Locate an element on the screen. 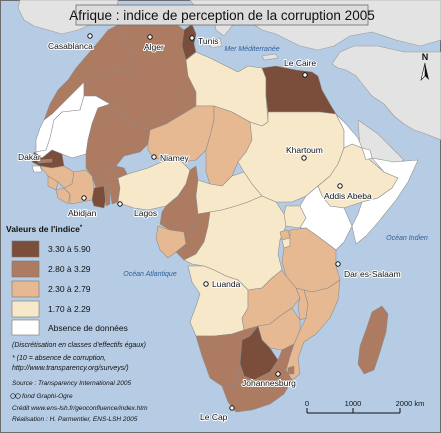  country-lesotho is located at coordinates (270, 388).